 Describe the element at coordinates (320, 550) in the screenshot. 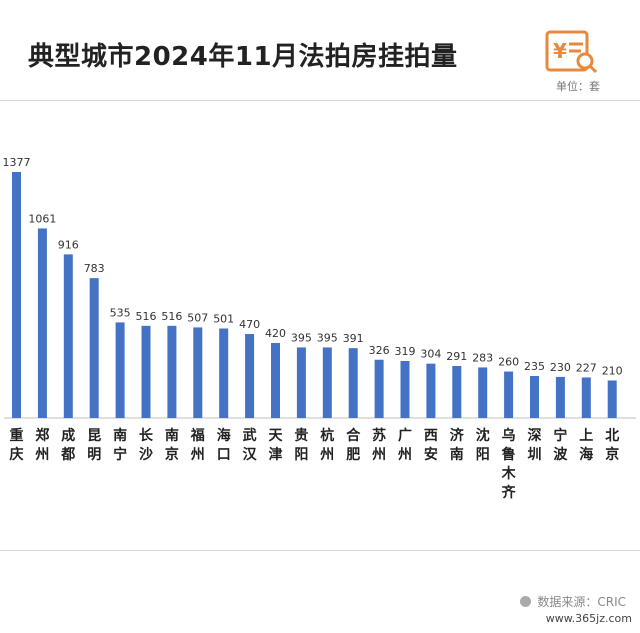

I see `bottom-divider` at that location.